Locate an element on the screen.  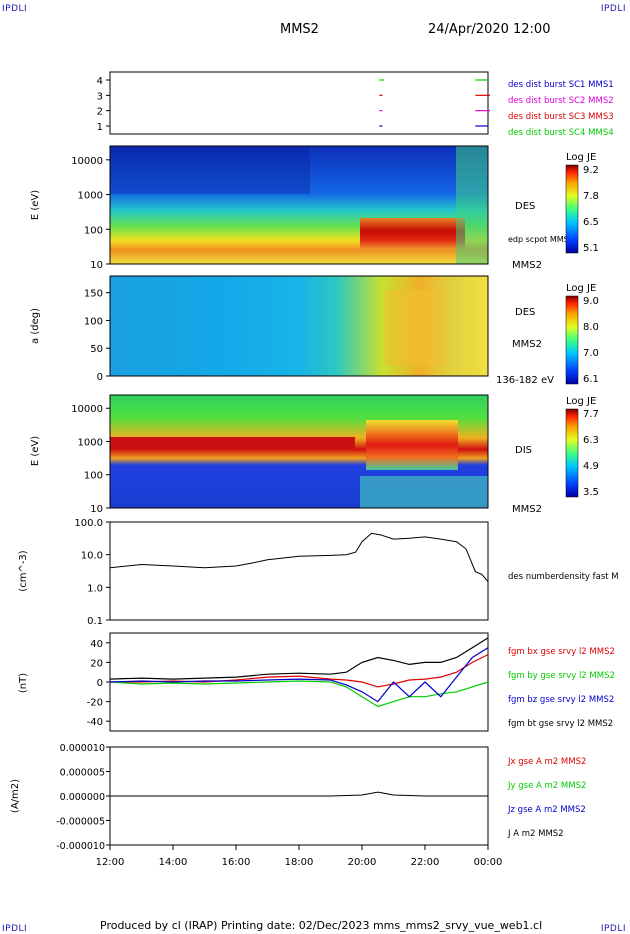
current-legend-entry: Jx gse A m2 MMS2 is located at coordinates (546, 762).